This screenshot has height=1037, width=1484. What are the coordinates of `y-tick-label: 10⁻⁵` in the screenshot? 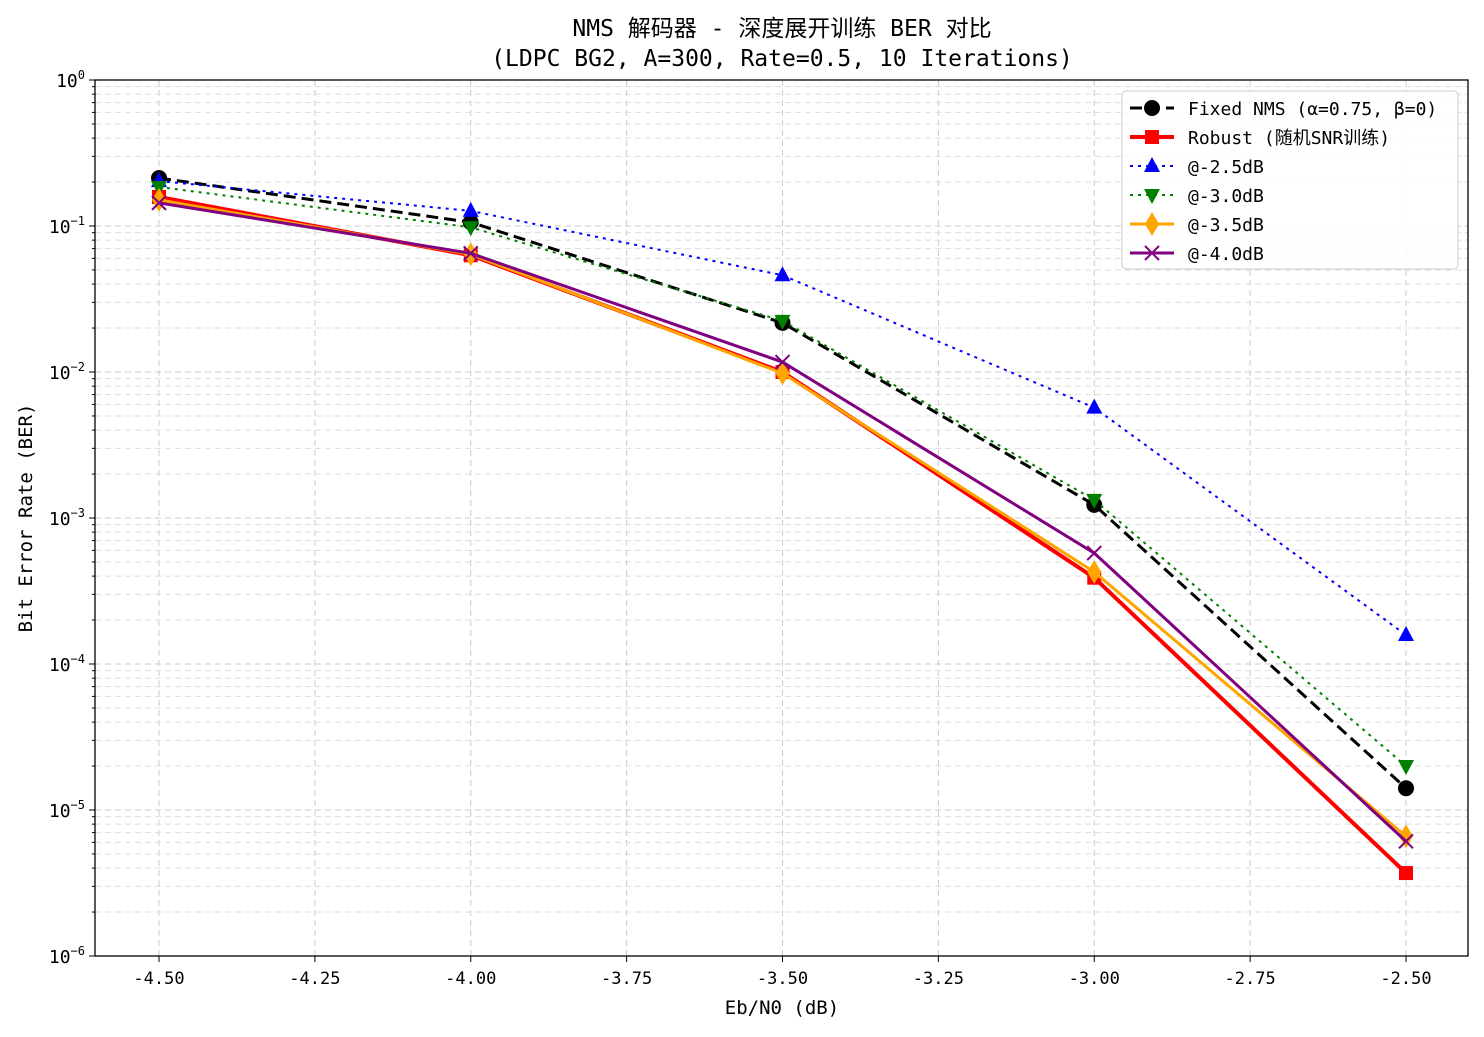 It's located at (67, 810).